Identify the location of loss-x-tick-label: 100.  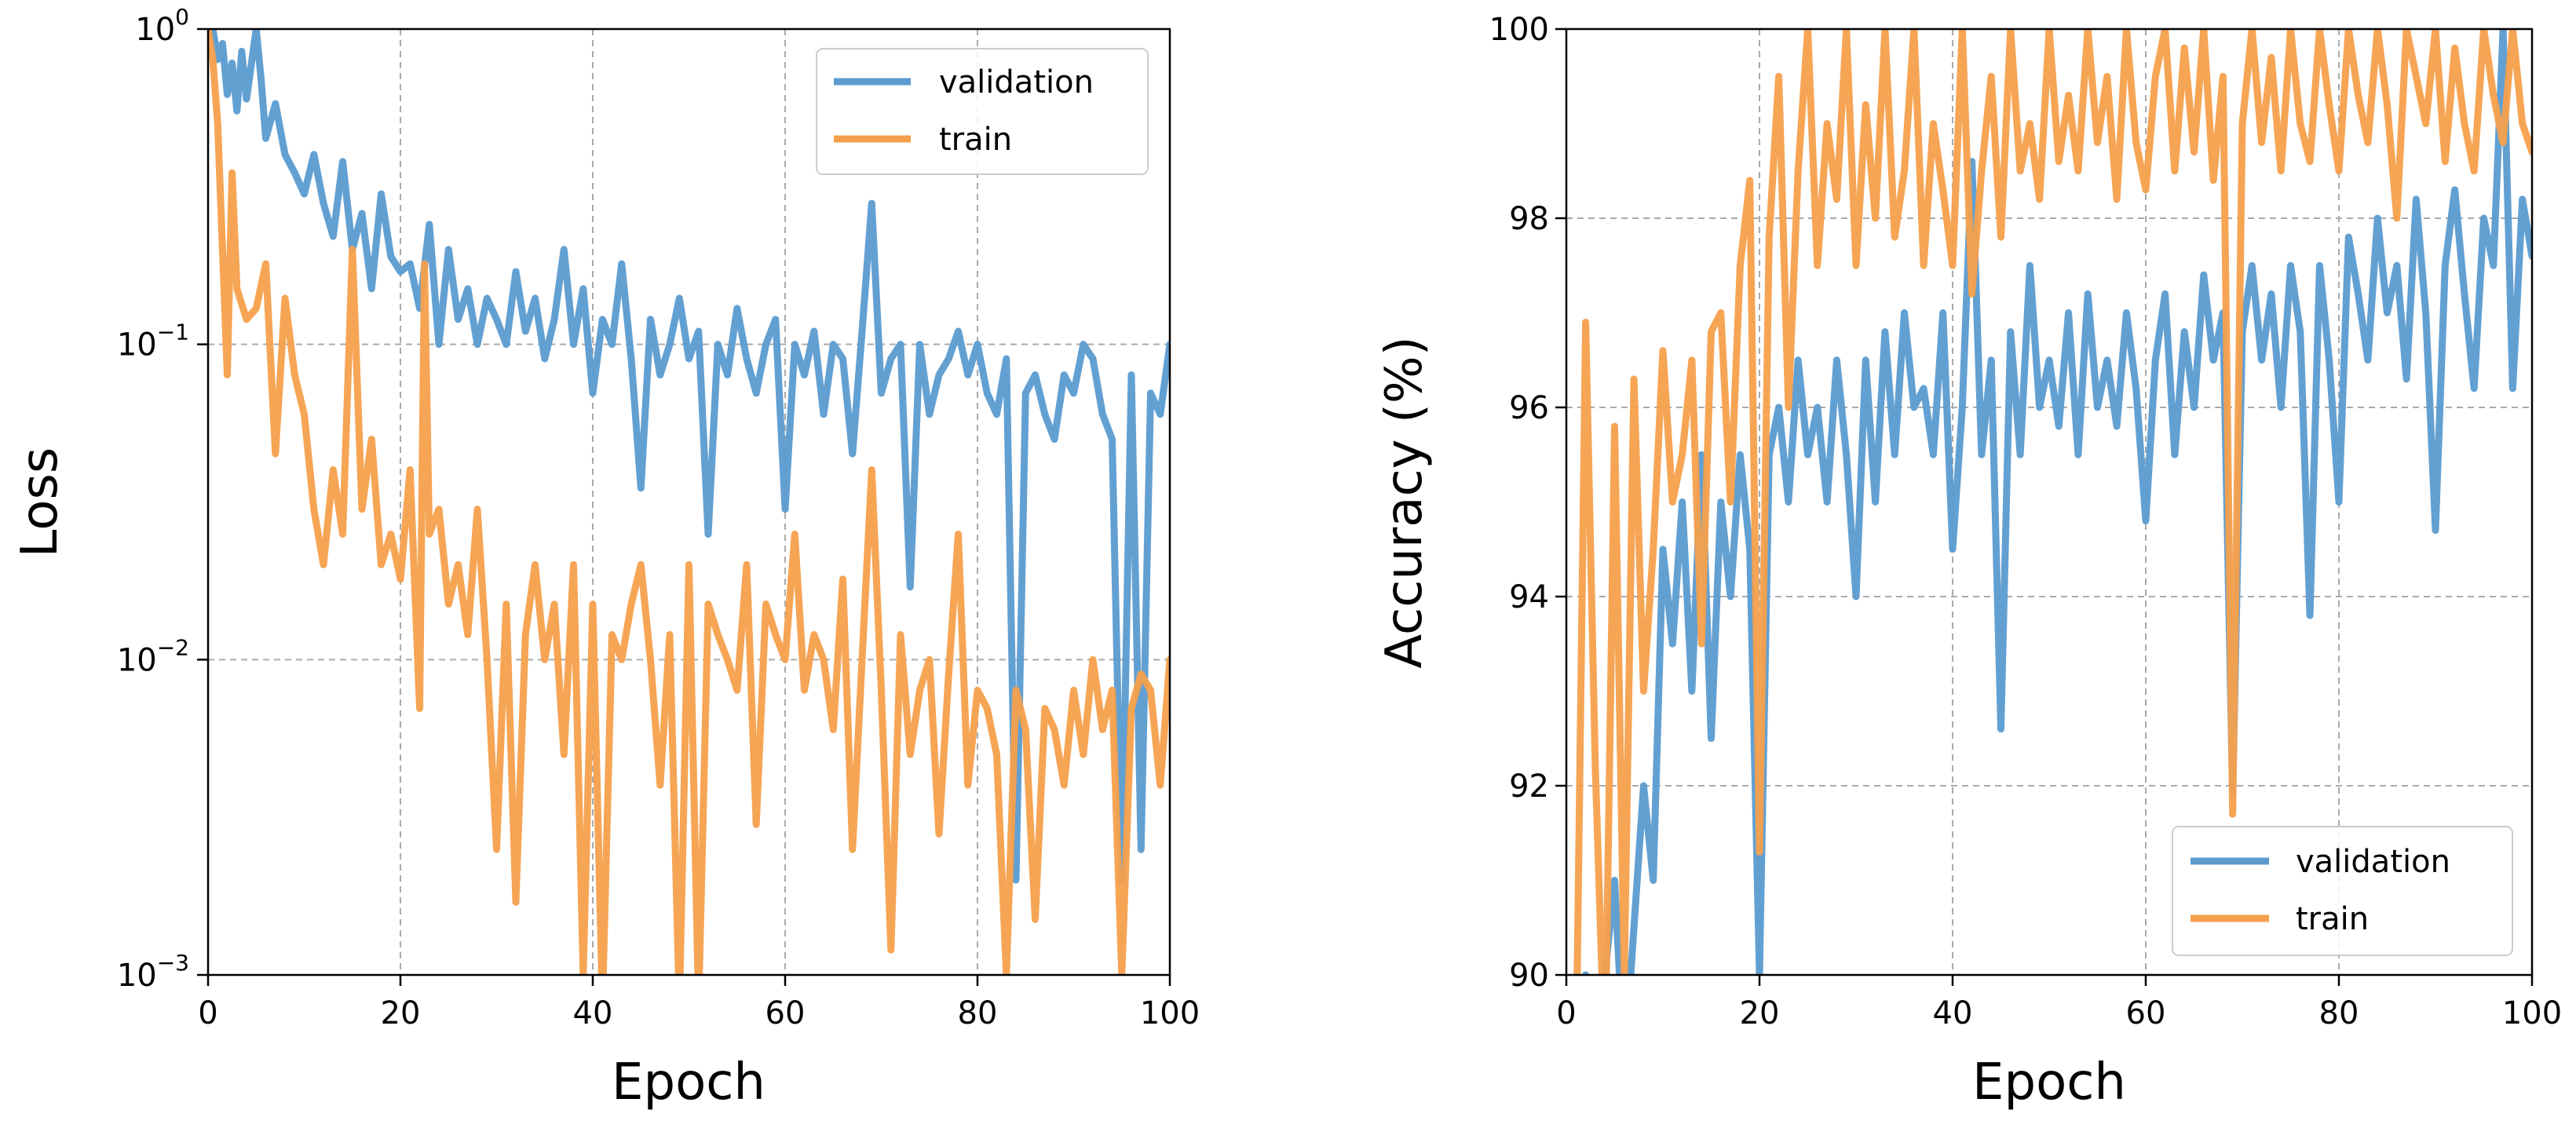
(1170, 1013).